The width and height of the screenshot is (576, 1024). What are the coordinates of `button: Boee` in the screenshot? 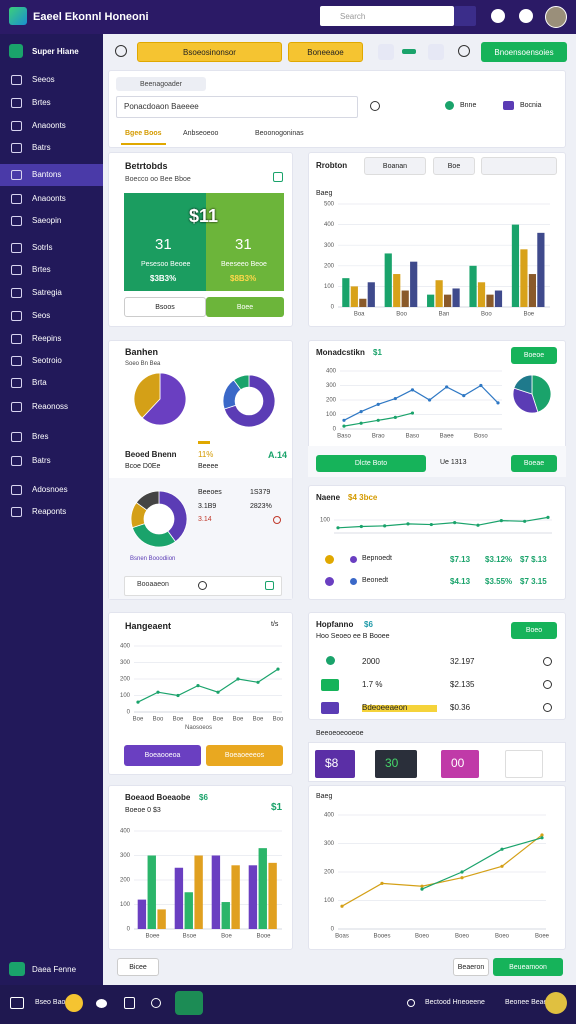 It's located at (245, 307).